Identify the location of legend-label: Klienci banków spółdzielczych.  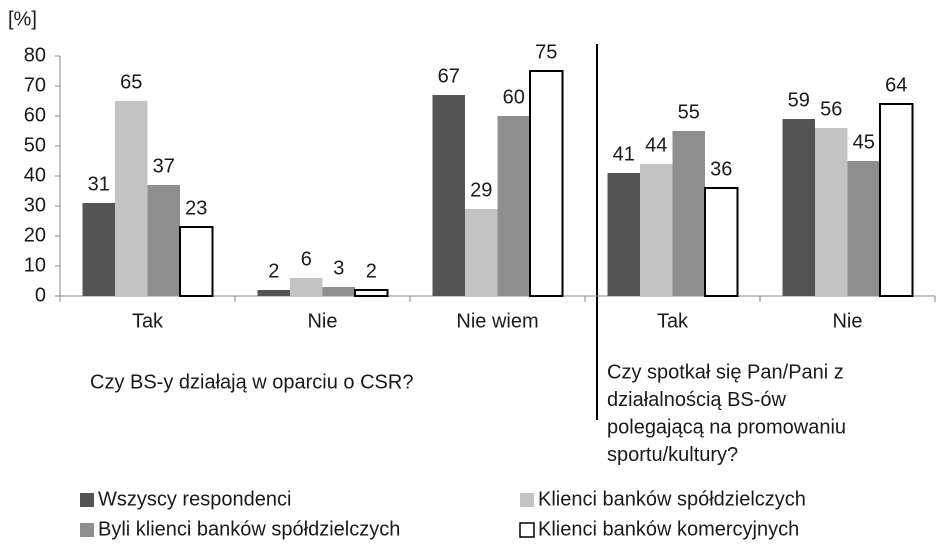
(672, 499).